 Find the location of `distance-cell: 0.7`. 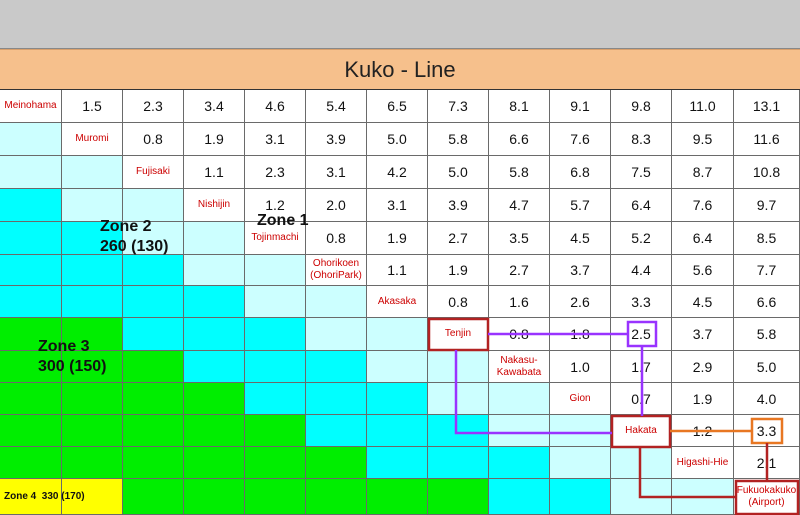

distance-cell: 0.7 is located at coordinates (641, 399).